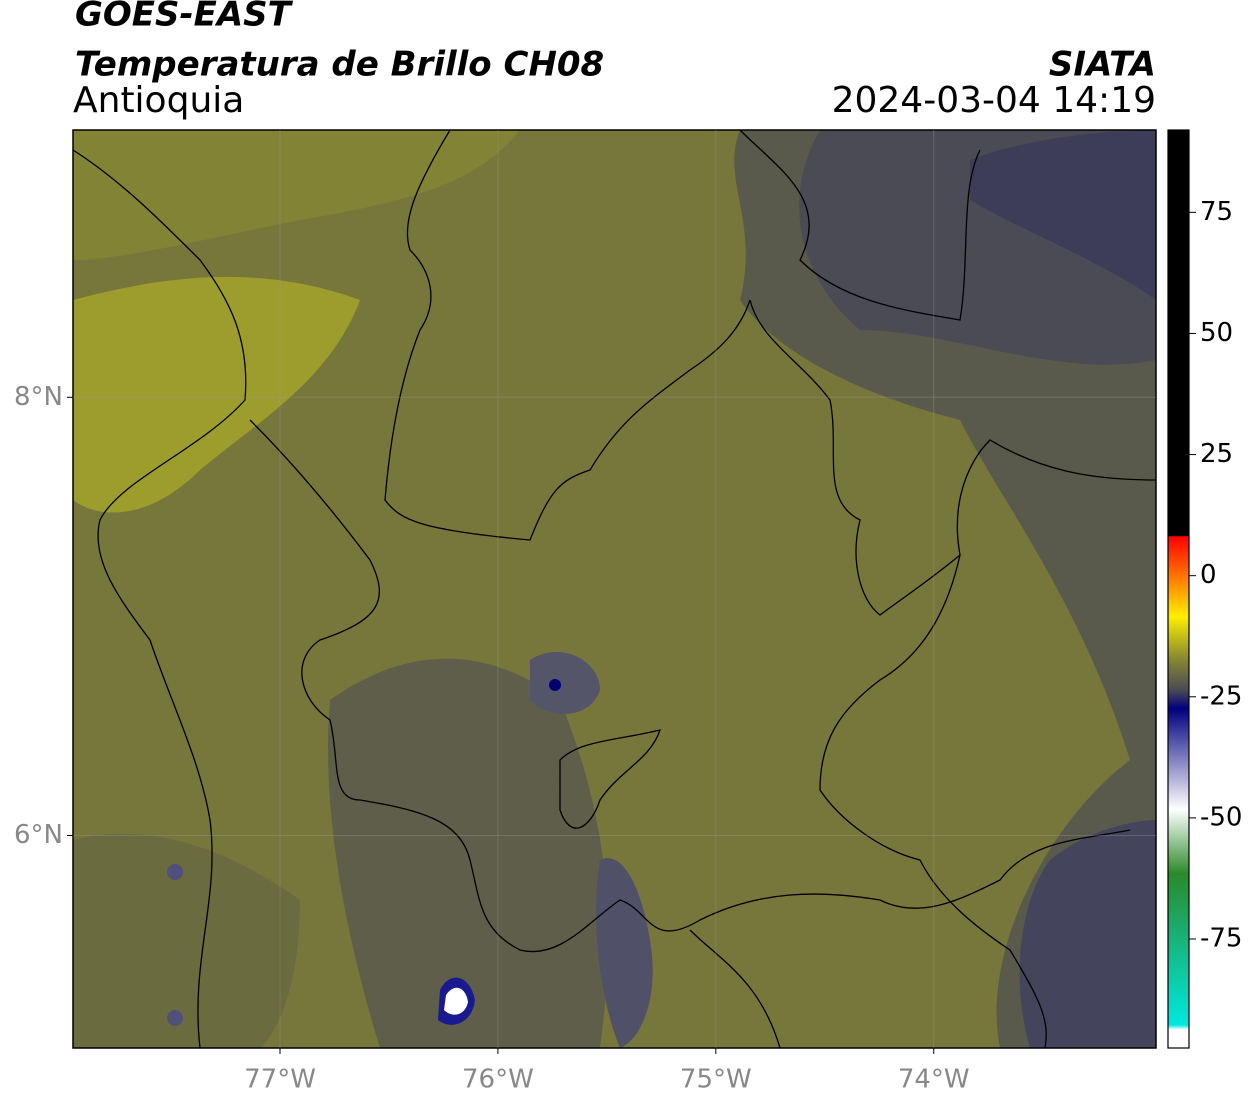 The image size is (1252, 1099). I want to click on x-tick-label: 75°W, so click(716, 1080).